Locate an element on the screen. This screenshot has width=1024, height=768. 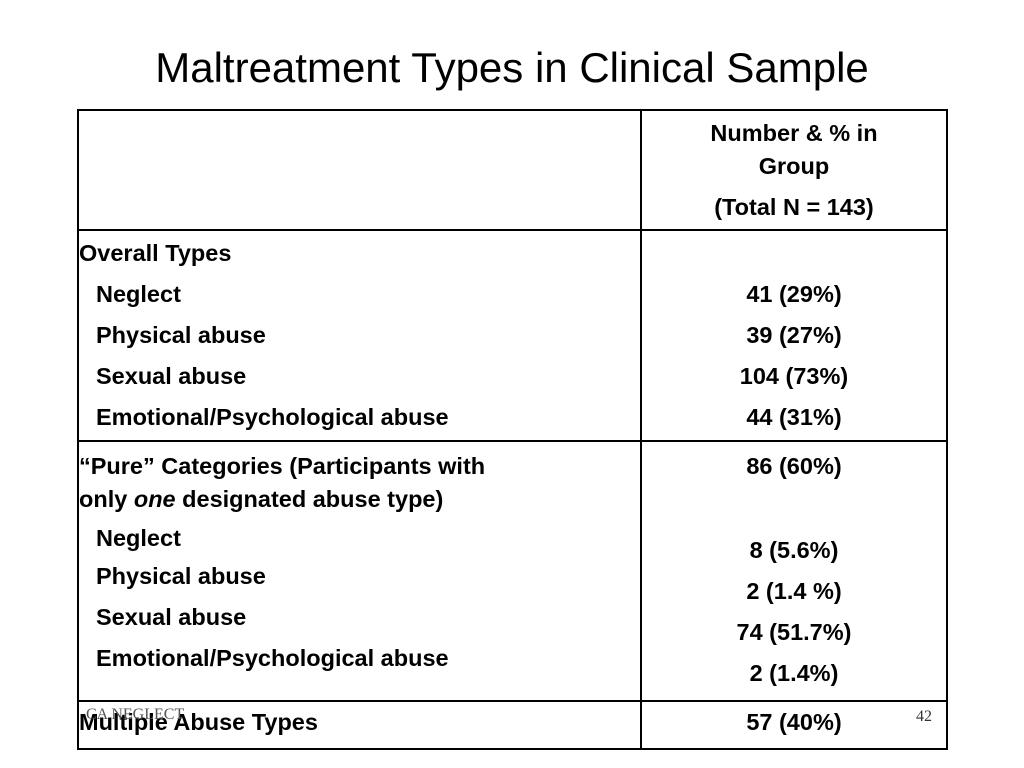
pure-neglect-label: Neglect is located at coordinates (138, 538).